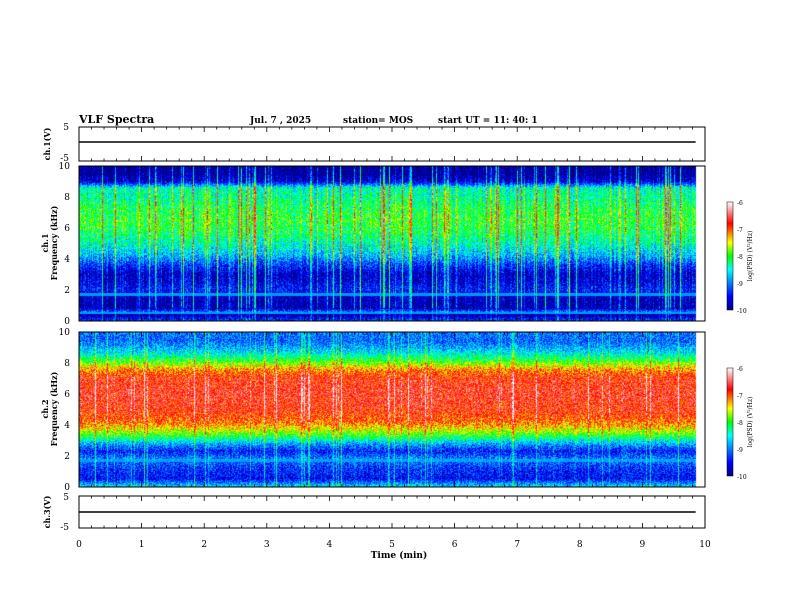  I want to click on colorbar-ch1: -6 -7 -8 -9 -10 log(PSD) (V²/Hz), so click(740, 257).